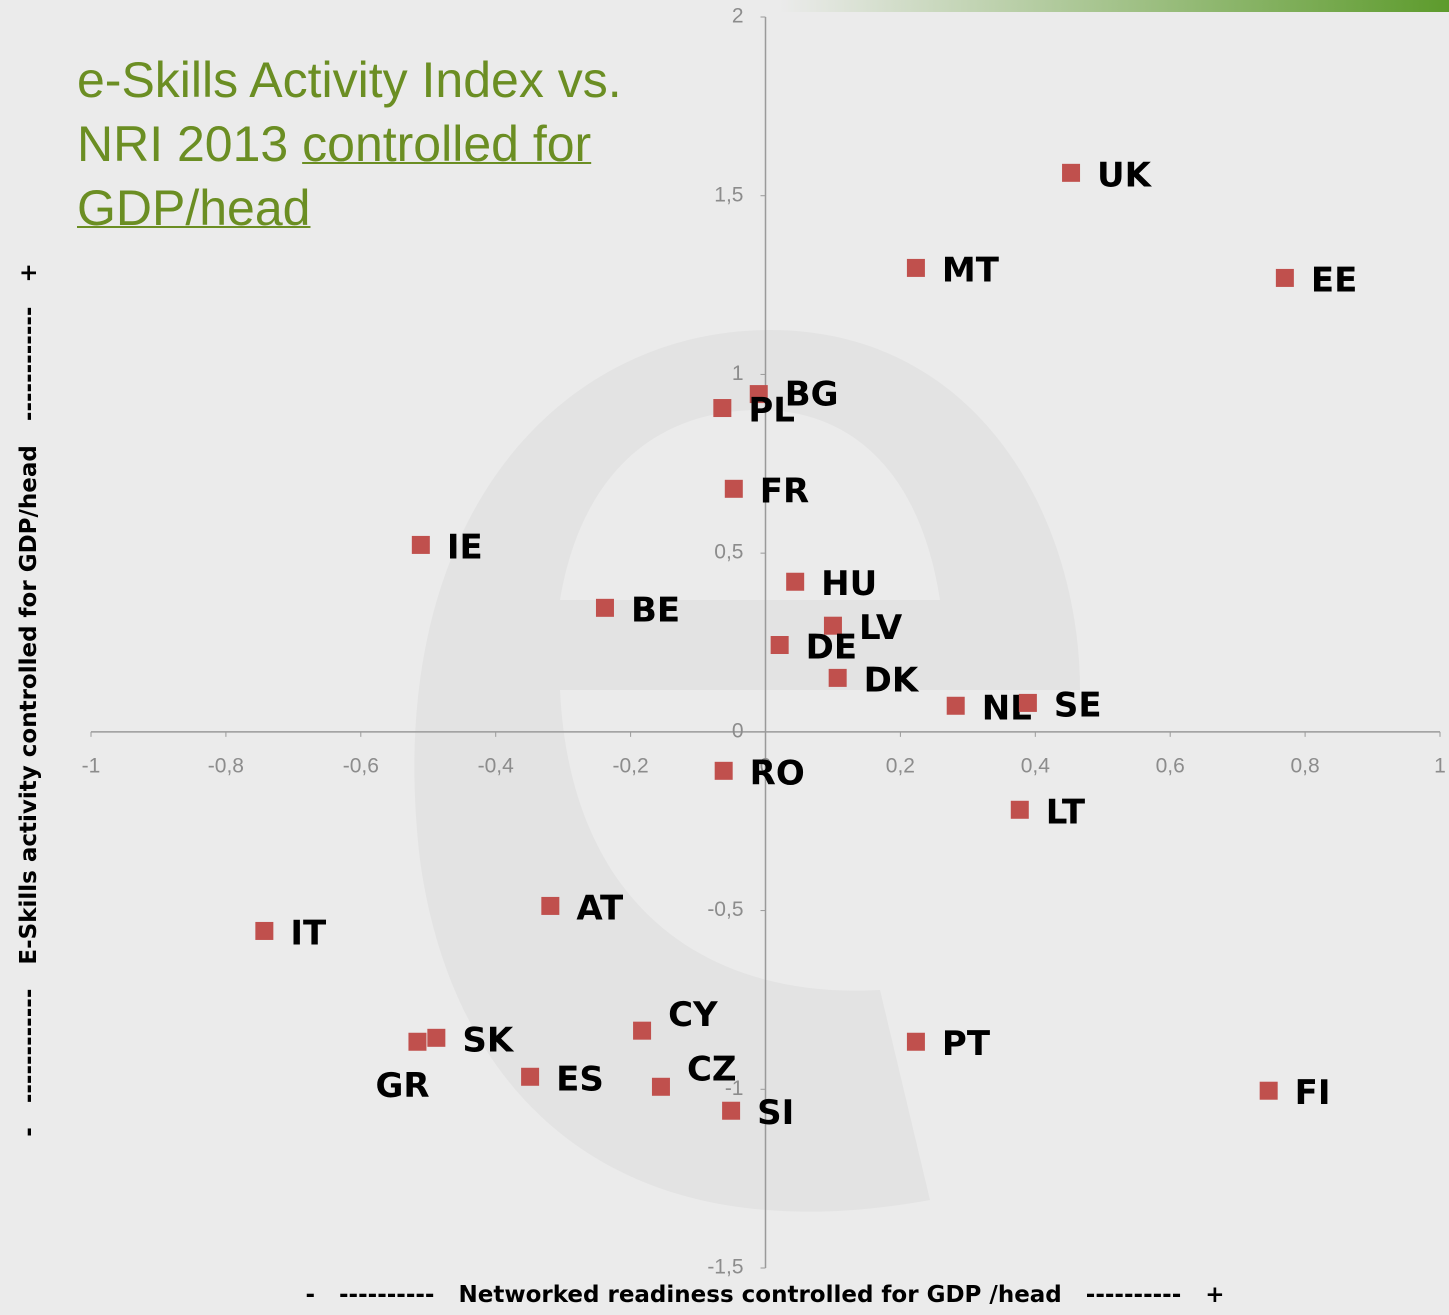 Image resolution: width=1449 pixels, height=1315 pixels. I want to click on y-tick-label: -1, so click(734, 1088).